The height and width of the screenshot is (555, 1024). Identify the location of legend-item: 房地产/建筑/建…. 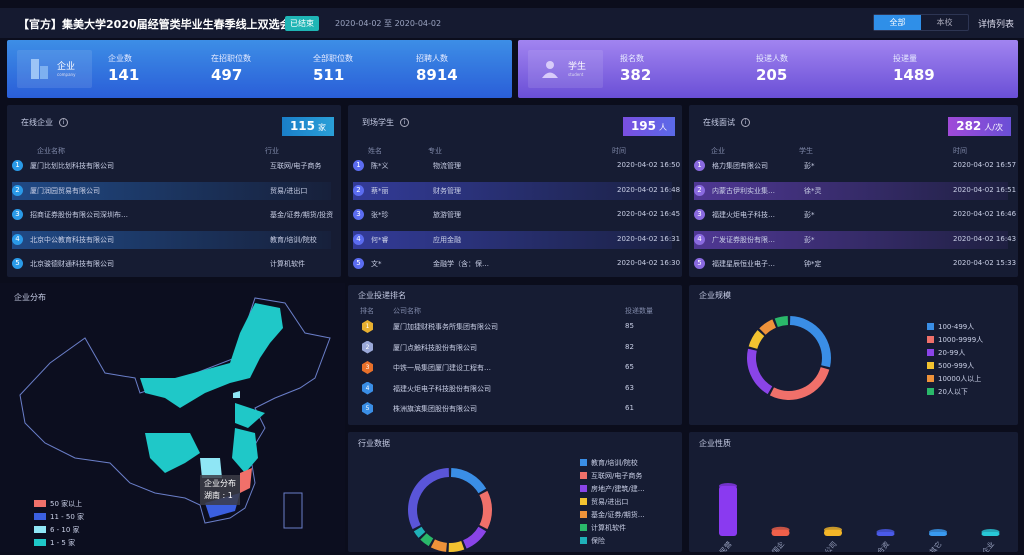
(612, 488).